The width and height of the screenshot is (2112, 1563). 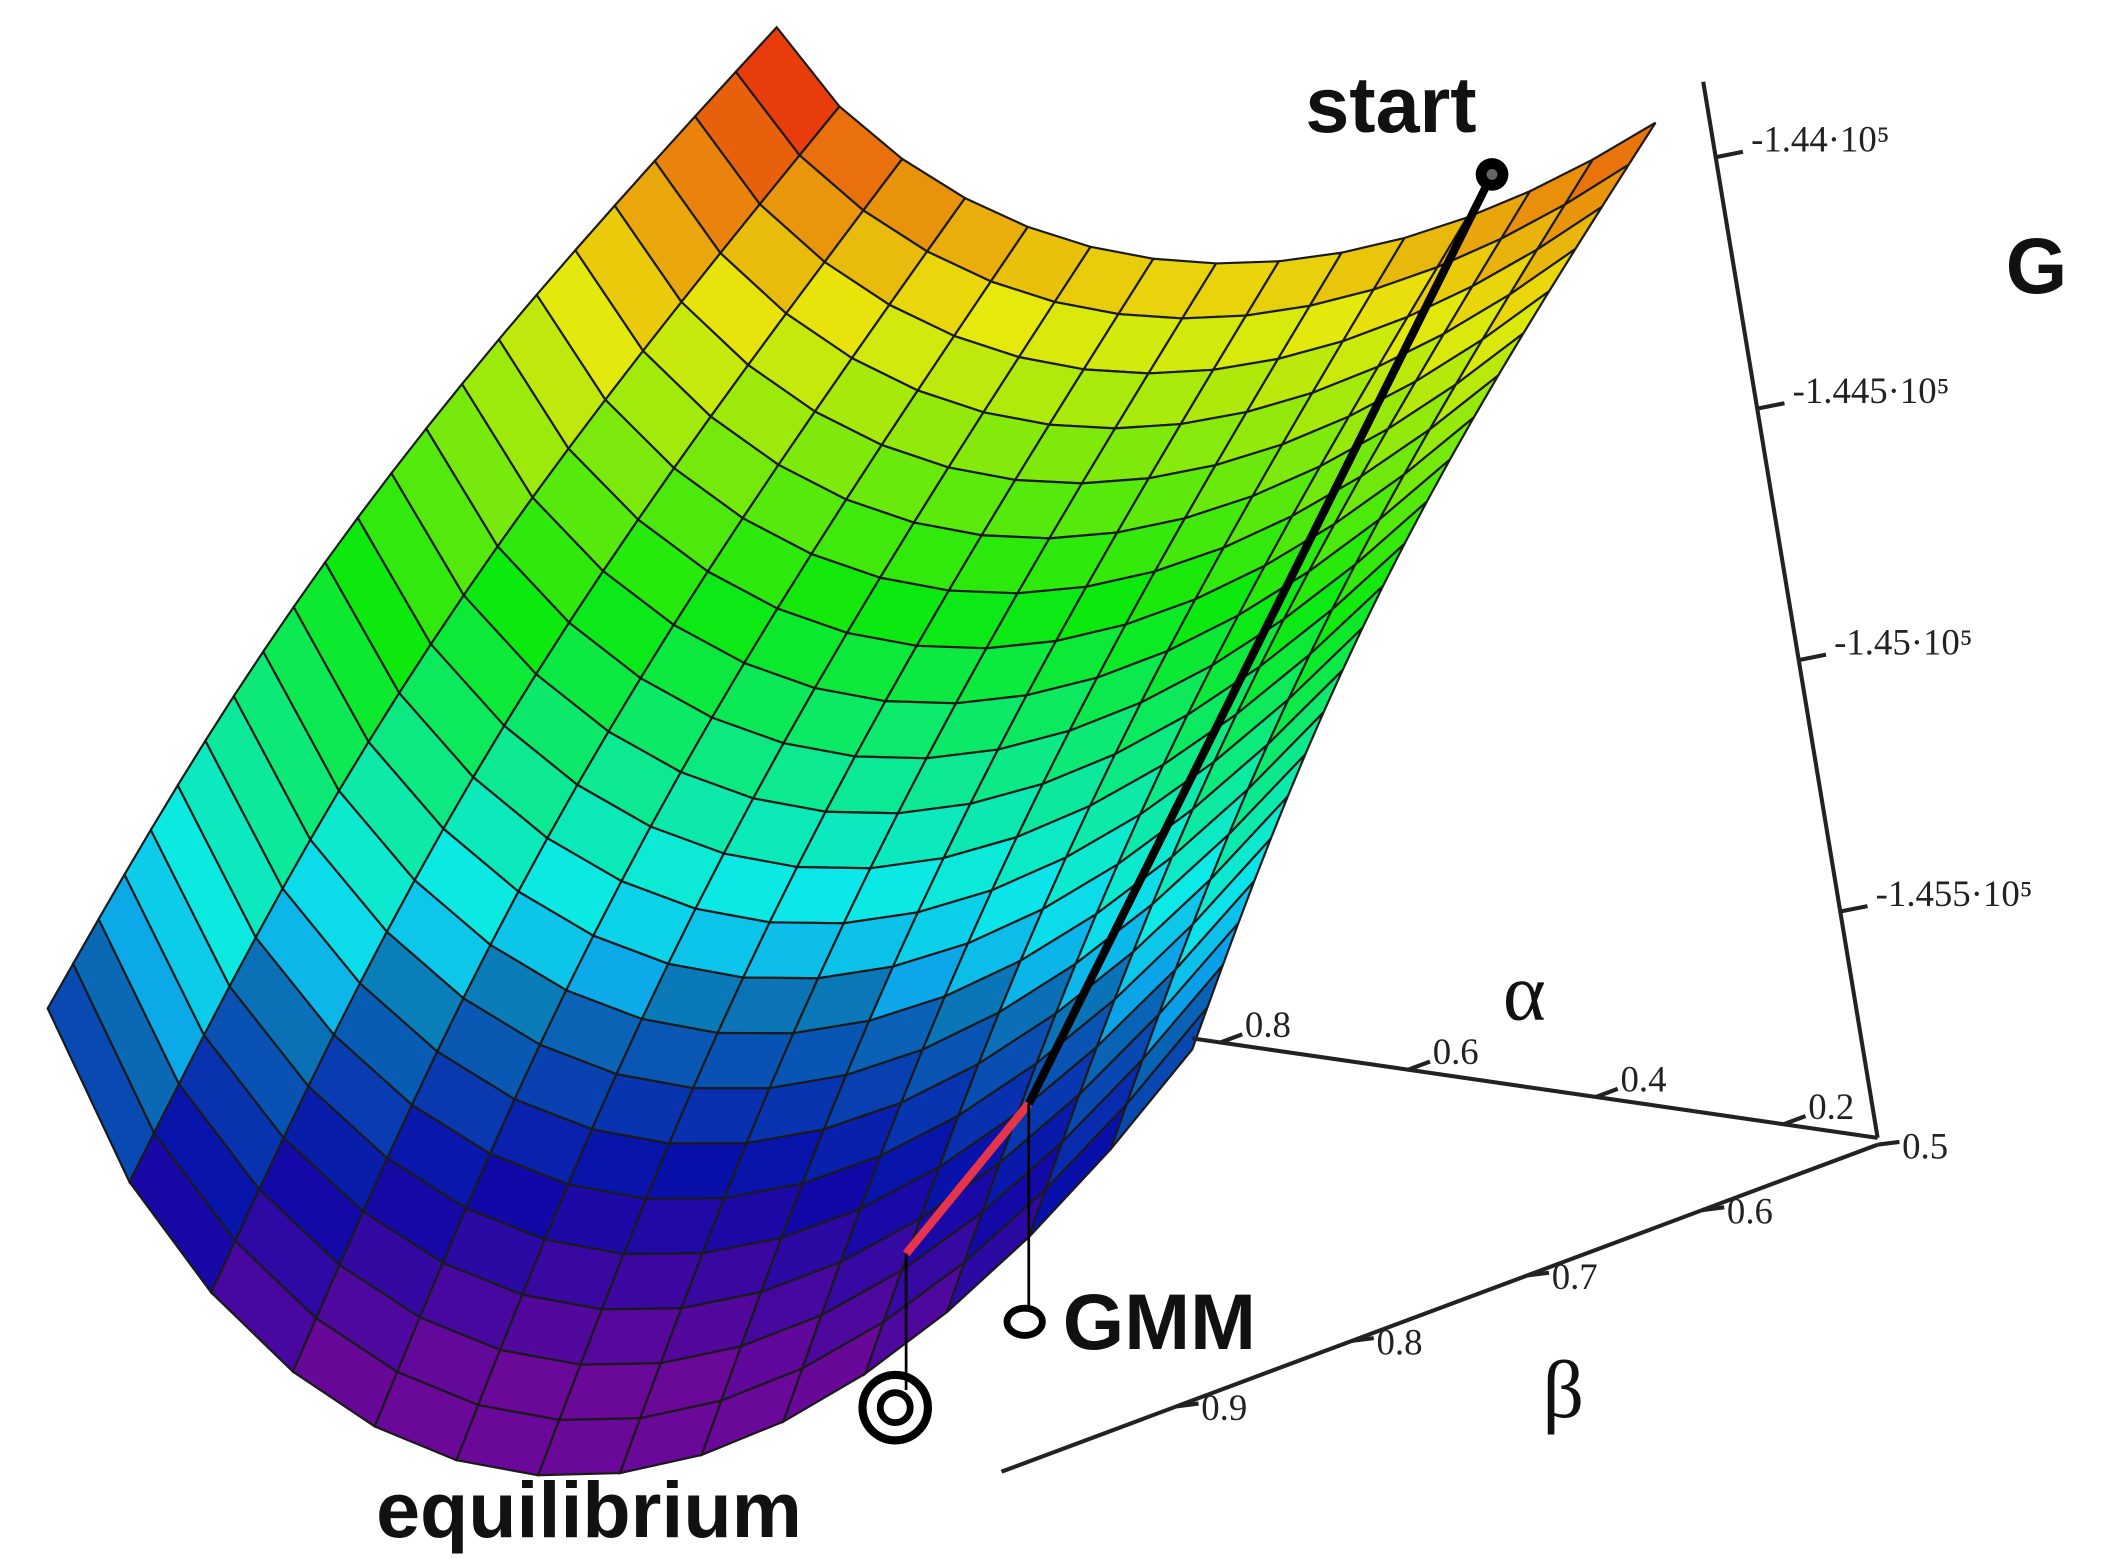 I want to click on gmm-marker, so click(x=1024, y=1321).